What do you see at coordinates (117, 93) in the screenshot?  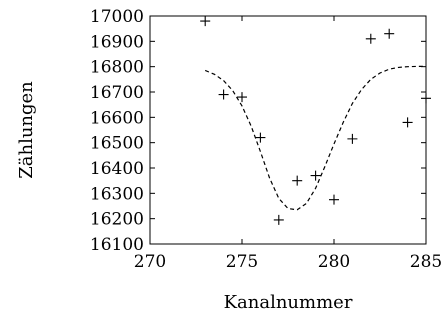 I see `y-tick-label: 16700` at bounding box center [117, 93].